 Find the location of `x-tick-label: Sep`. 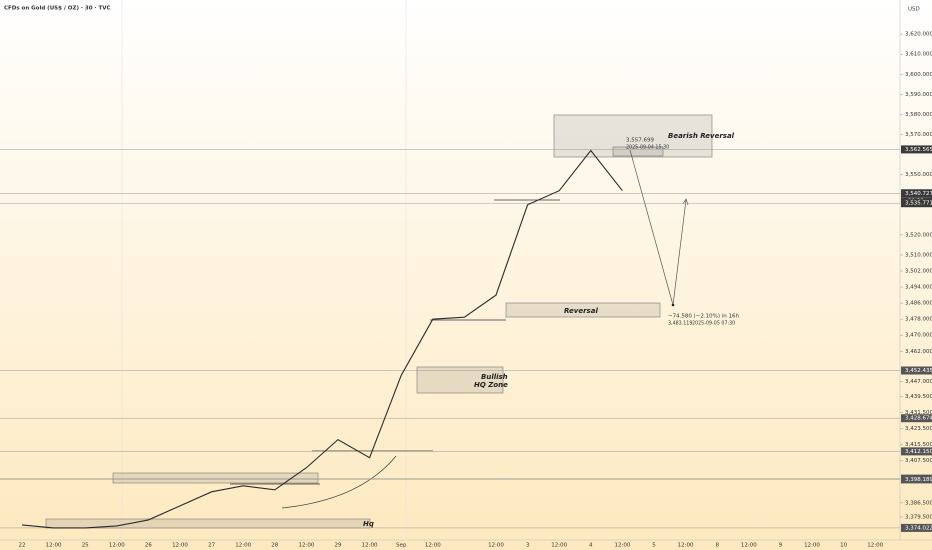

x-tick-label: Sep is located at coordinates (401, 546).